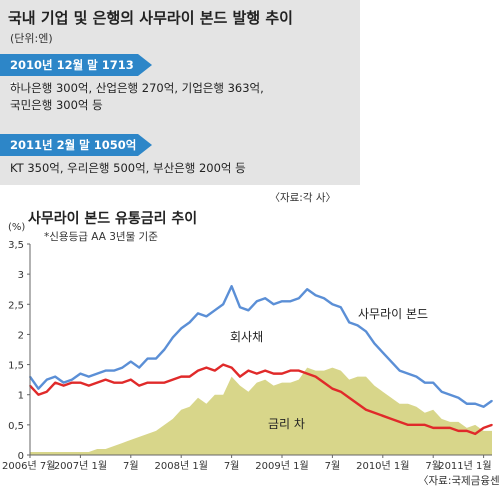  What do you see at coordinates (433, 466) in the screenshot?
I see `x-tick-label-8: 7월` at bounding box center [433, 466].